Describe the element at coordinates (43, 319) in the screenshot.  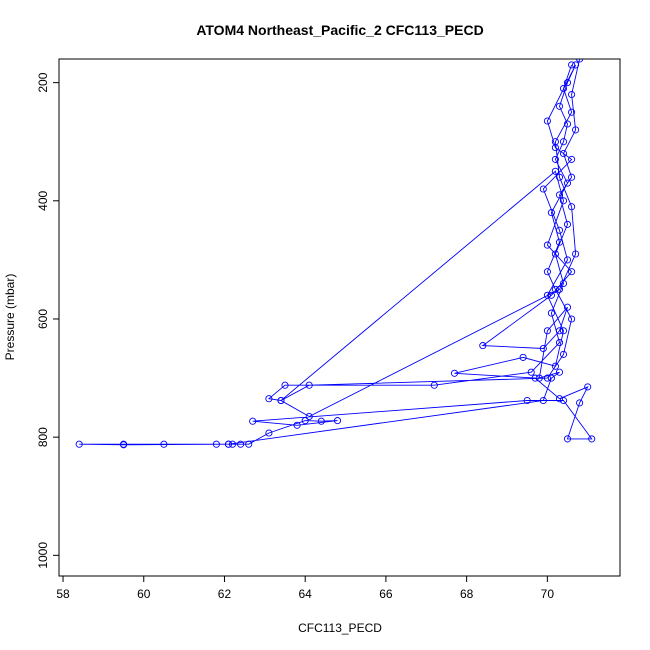
I see `y-tick-label: 600` at that location.